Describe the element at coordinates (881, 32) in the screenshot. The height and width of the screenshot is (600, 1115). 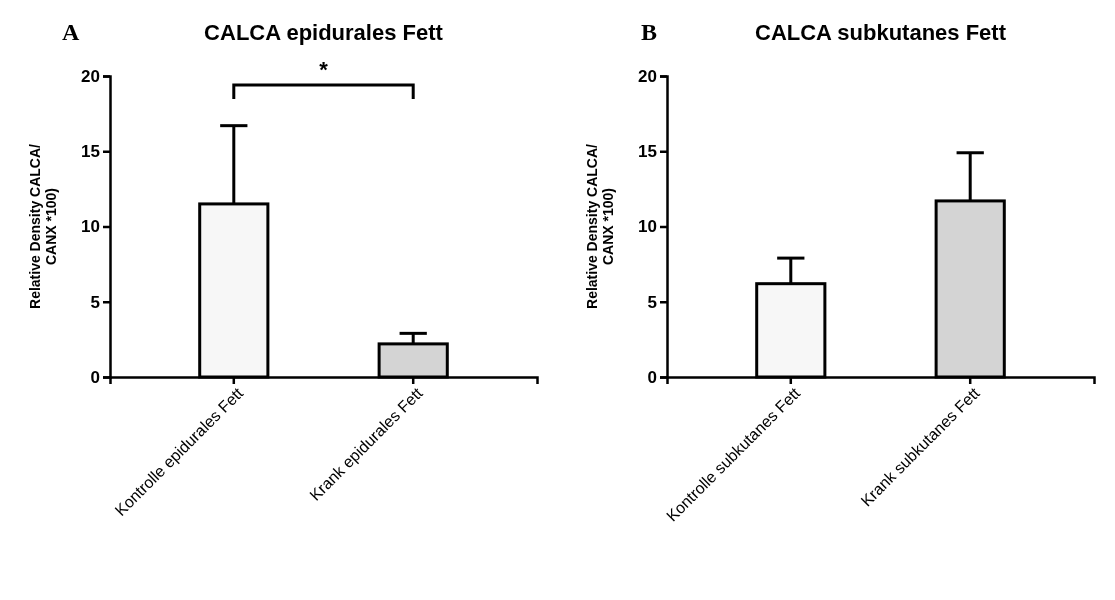
I see `chart-title: CALCA subkutanes Fett` at that location.